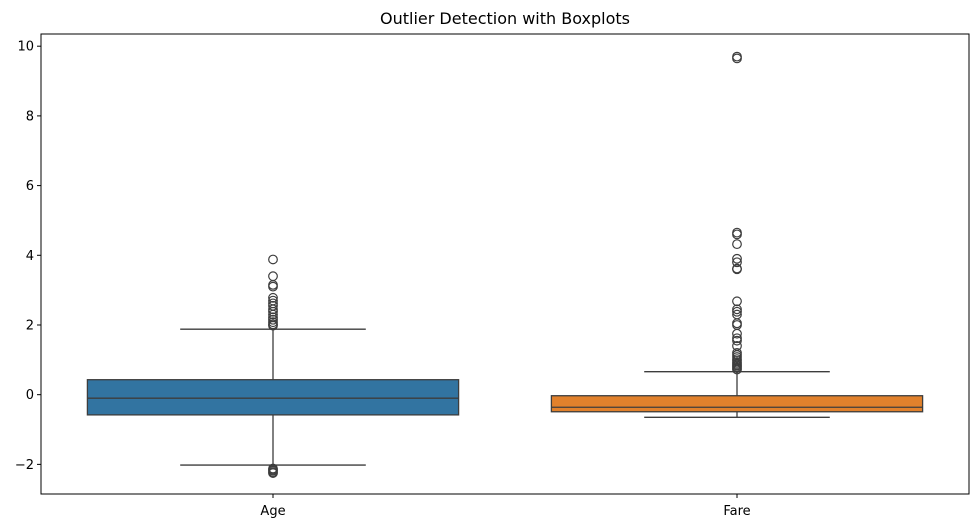  Describe the element at coordinates (505, 18) in the screenshot. I see `chart-title: Outlier Detection with Boxplots` at that location.